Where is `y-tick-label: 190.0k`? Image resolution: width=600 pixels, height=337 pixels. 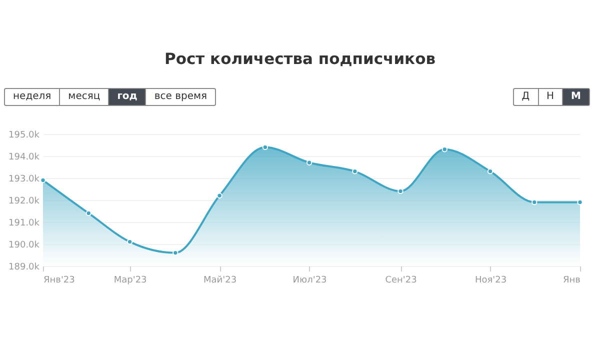 y-tick-label: 190.0k is located at coordinates (24, 245).